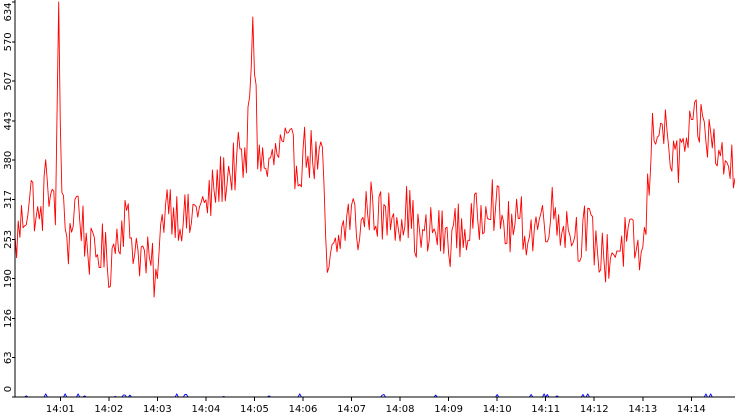 This screenshot has width=735, height=415. Describe the element at coordinates (497, 409) in the screenshot. I see `x-tick-label: 14:10` at that location.